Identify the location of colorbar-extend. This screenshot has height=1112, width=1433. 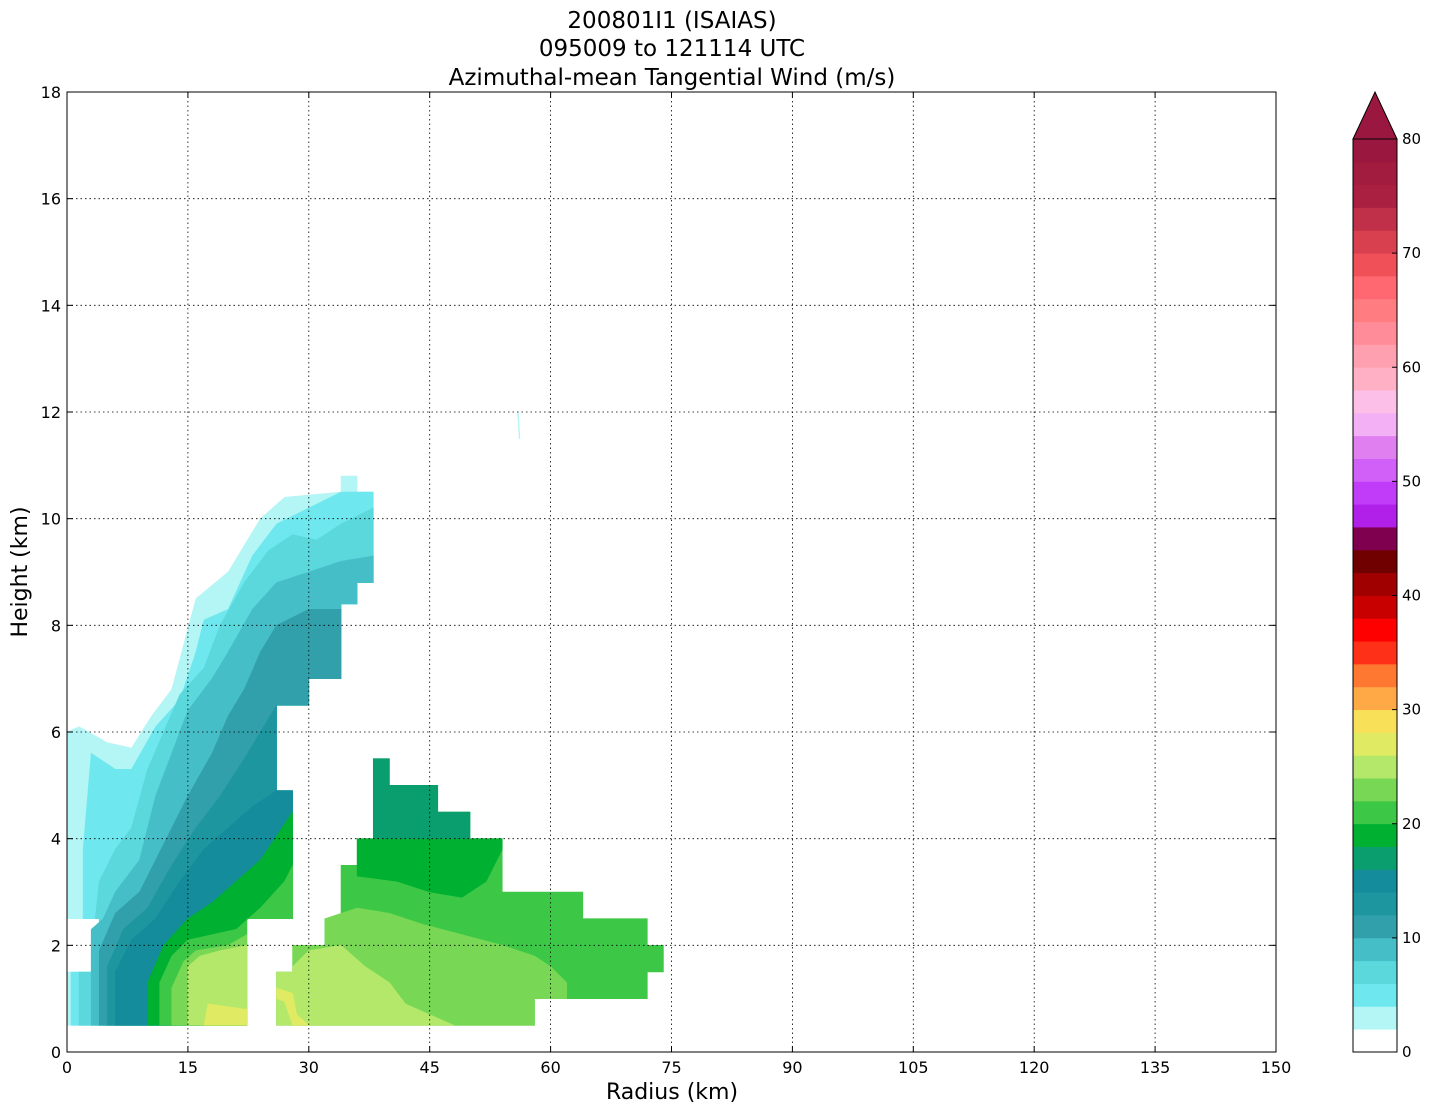
(1375, 115).